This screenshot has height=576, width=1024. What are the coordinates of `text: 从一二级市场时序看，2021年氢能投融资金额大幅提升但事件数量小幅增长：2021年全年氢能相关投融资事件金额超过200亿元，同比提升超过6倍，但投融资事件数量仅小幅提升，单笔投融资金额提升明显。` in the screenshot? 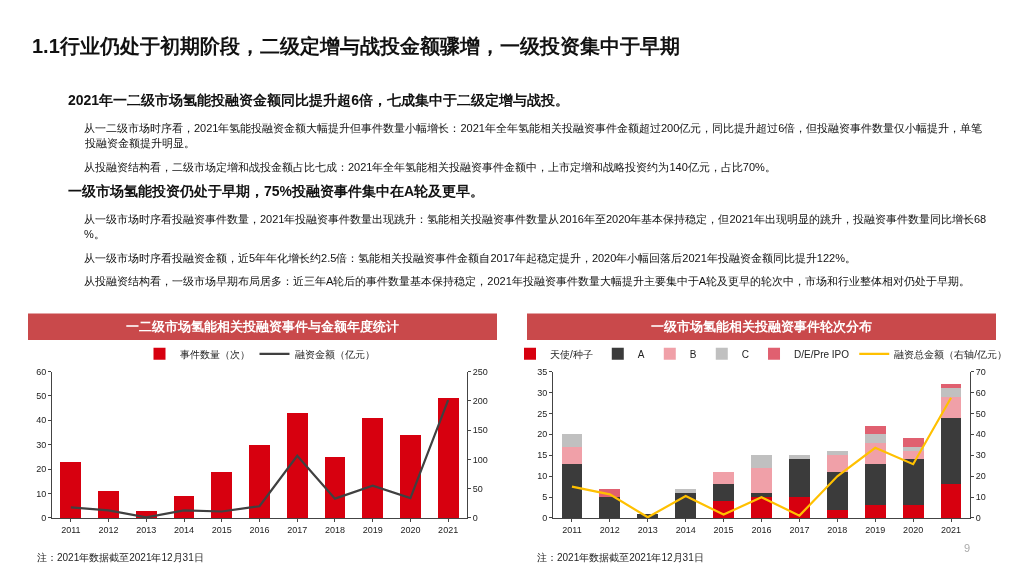 It's located at (533, 135).